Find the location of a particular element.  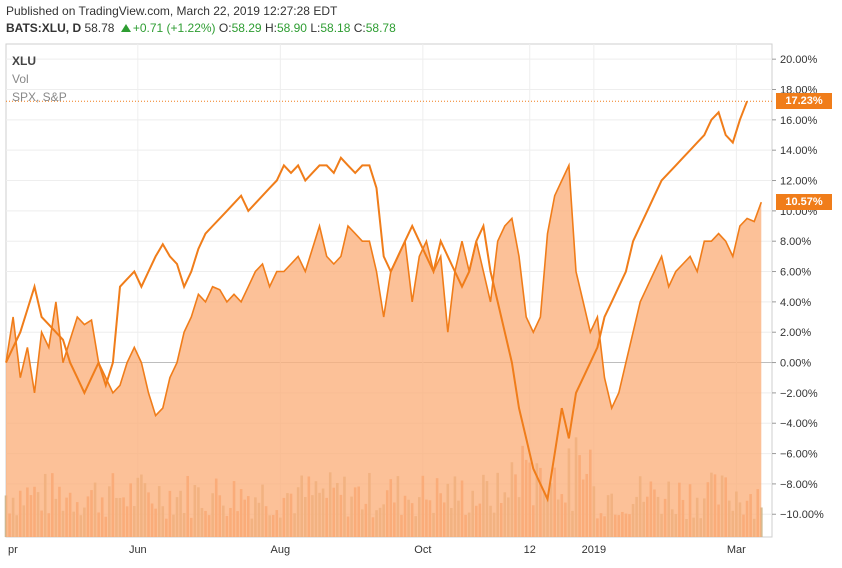

y-tick-label: 8.00% is located at coordinates (795, 242).